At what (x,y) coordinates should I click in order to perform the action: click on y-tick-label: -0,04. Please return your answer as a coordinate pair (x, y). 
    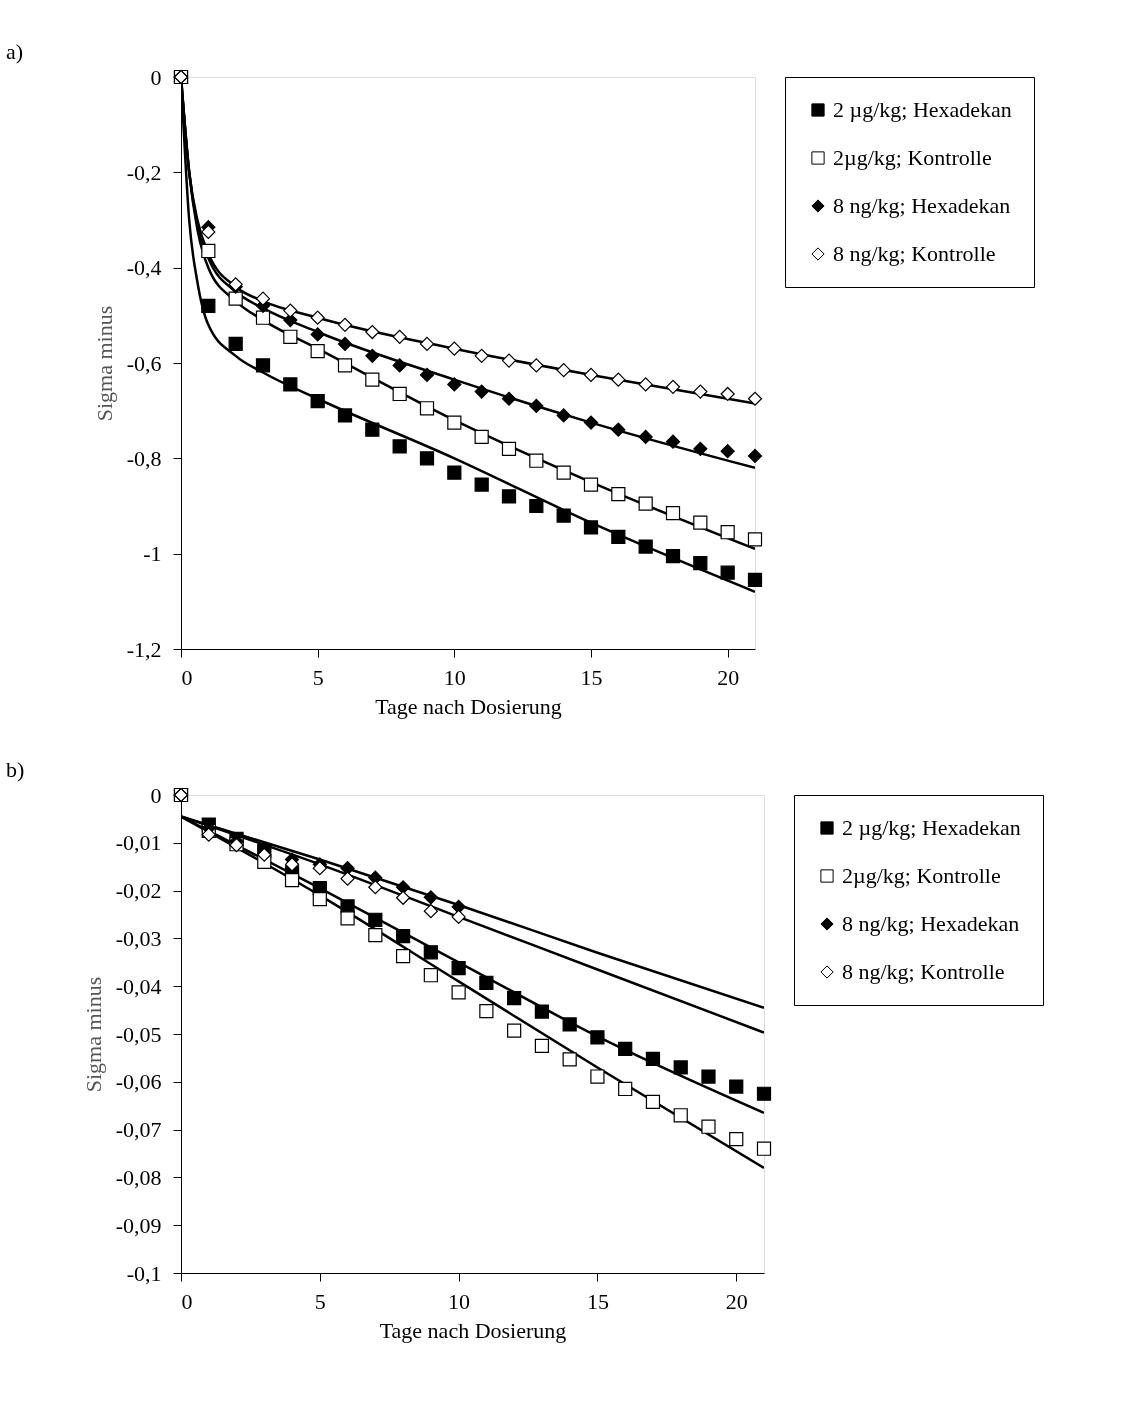
    Looking at the image, I should click on (138, 986).